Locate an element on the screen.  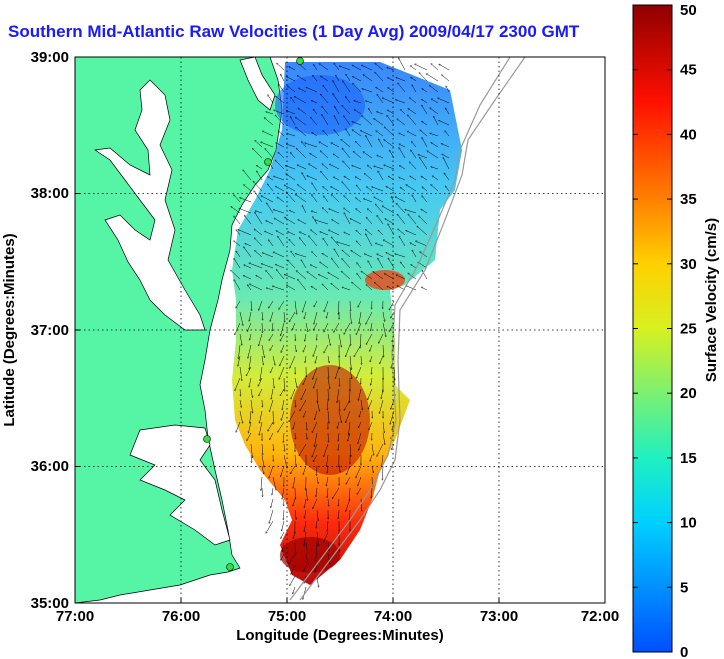
colorbar is located at coordinates (652, 328).